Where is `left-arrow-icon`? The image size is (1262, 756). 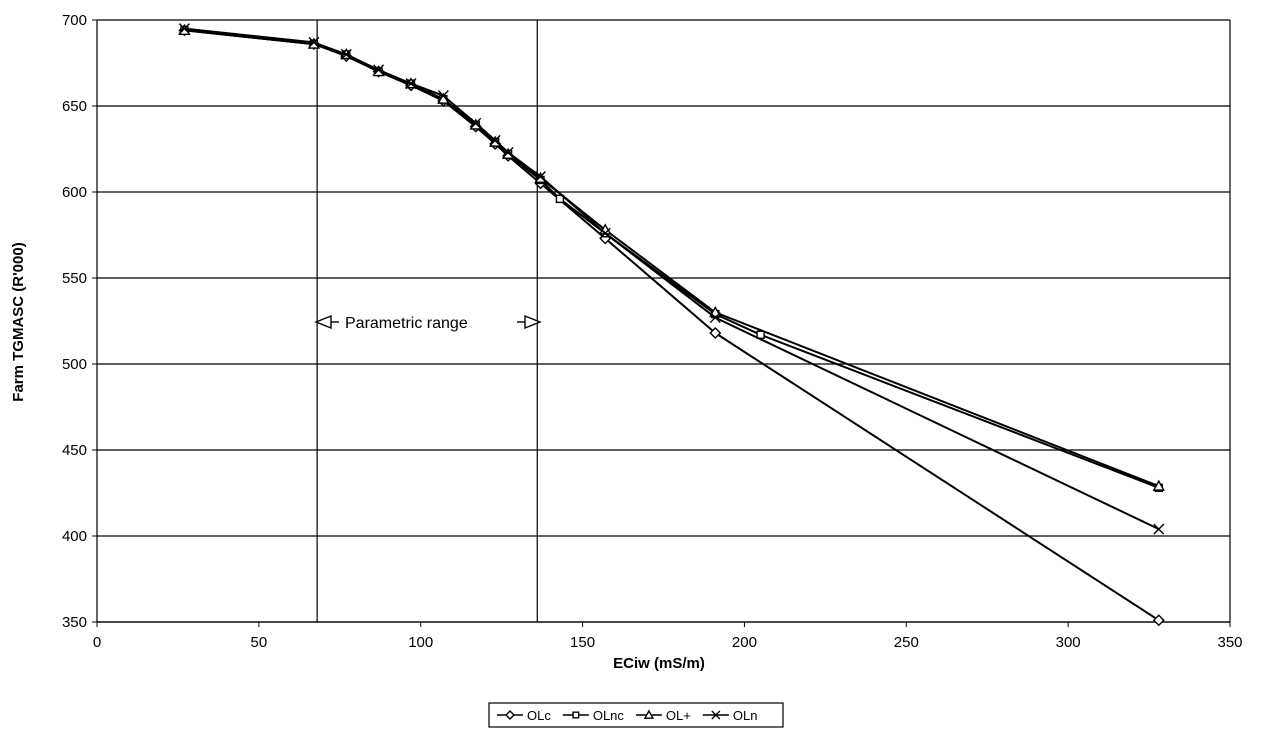 left-arrow-icon is located at coordinates (323, 322).